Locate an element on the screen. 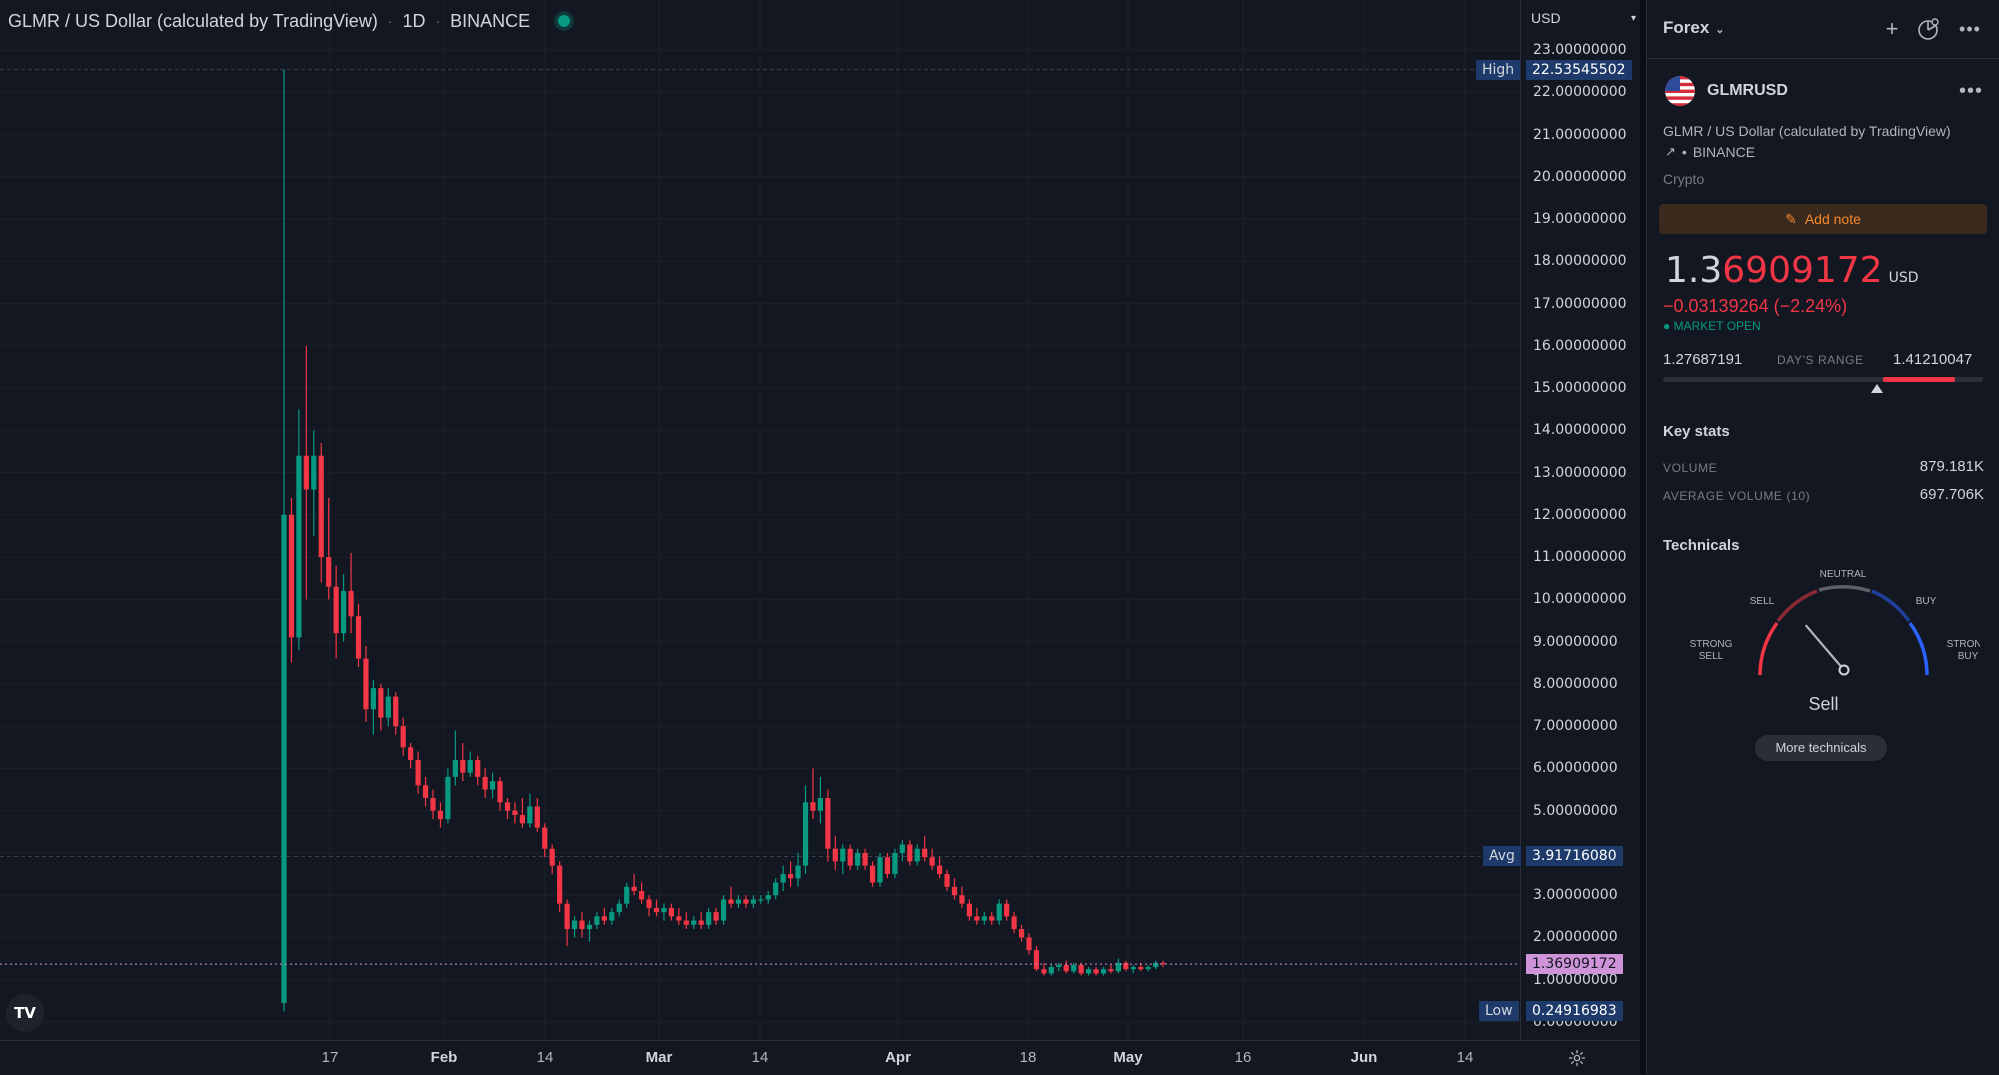 Image resolution: width=1999 pixels, height=1075 pixels. more-technicals-button: More technicals is located at coordinates (1821, 748).